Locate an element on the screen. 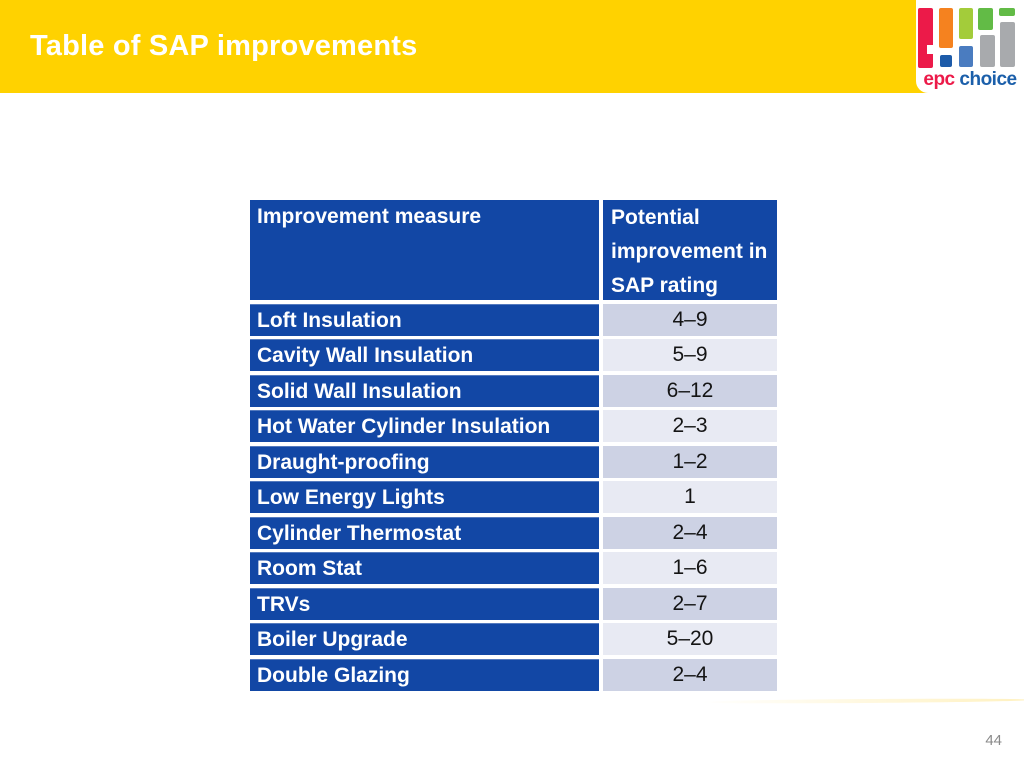 This screenshot has width=1024, height=768. decorative-swoosh is located at coordinates (861, 701).